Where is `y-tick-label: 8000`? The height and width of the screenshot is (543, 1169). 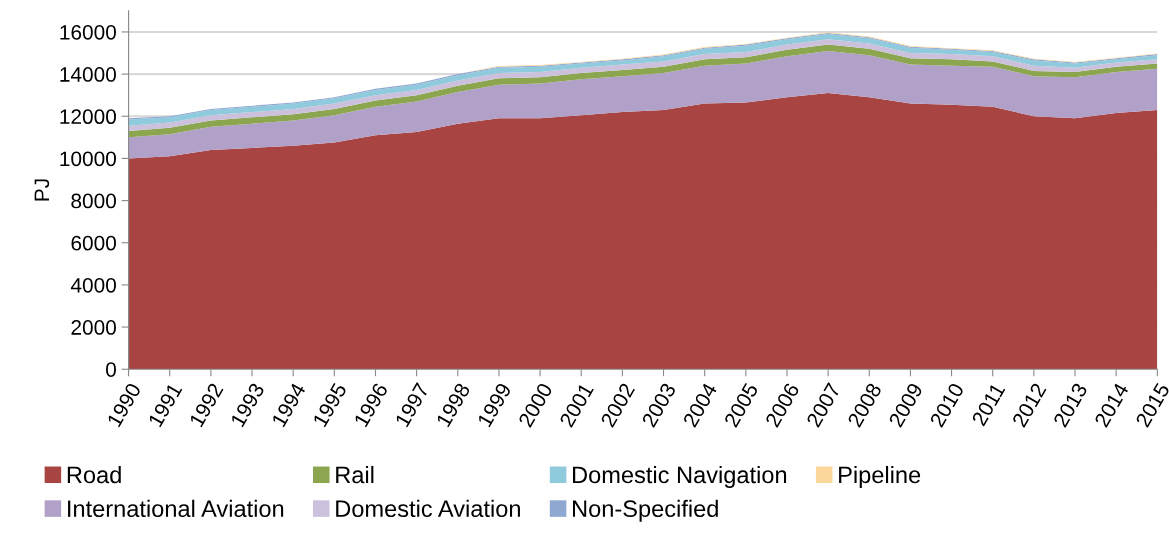 y-tick-label: 8000 is located at coordinates (93, 201).